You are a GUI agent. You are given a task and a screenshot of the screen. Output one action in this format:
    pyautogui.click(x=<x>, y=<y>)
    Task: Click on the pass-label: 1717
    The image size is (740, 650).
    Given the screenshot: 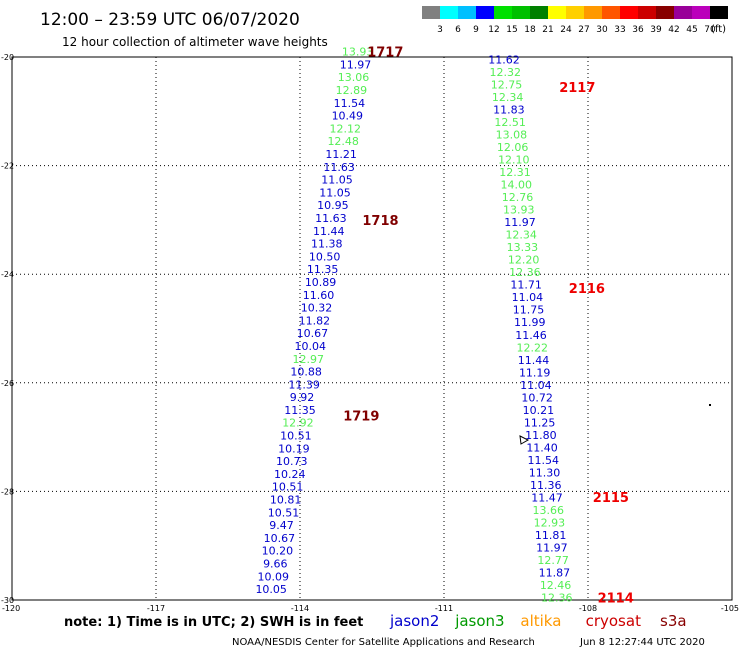 What is the action you would take?
    pyautogui.click(x=385, y=53)
    